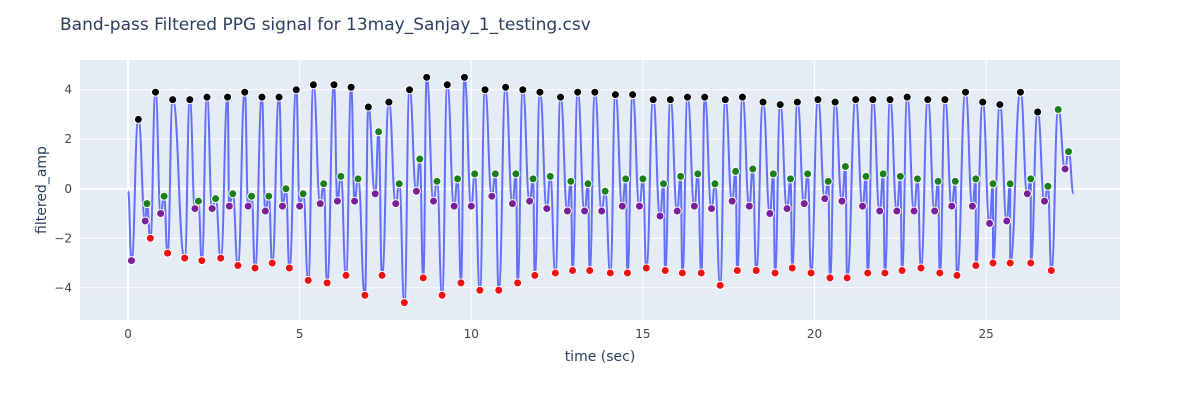 Image resolution: width=1200 pixels, height=400 pixels. I want to click on x-tick-label: 15, so click(642, 334).